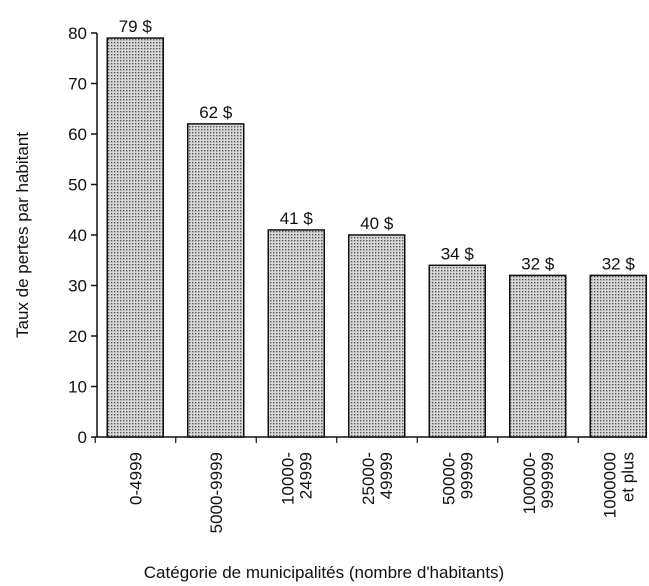  What do you see at coordinates (216, 112) in the screenshot?
I see `value-label: 62 $` at bounding box center [216, 112].